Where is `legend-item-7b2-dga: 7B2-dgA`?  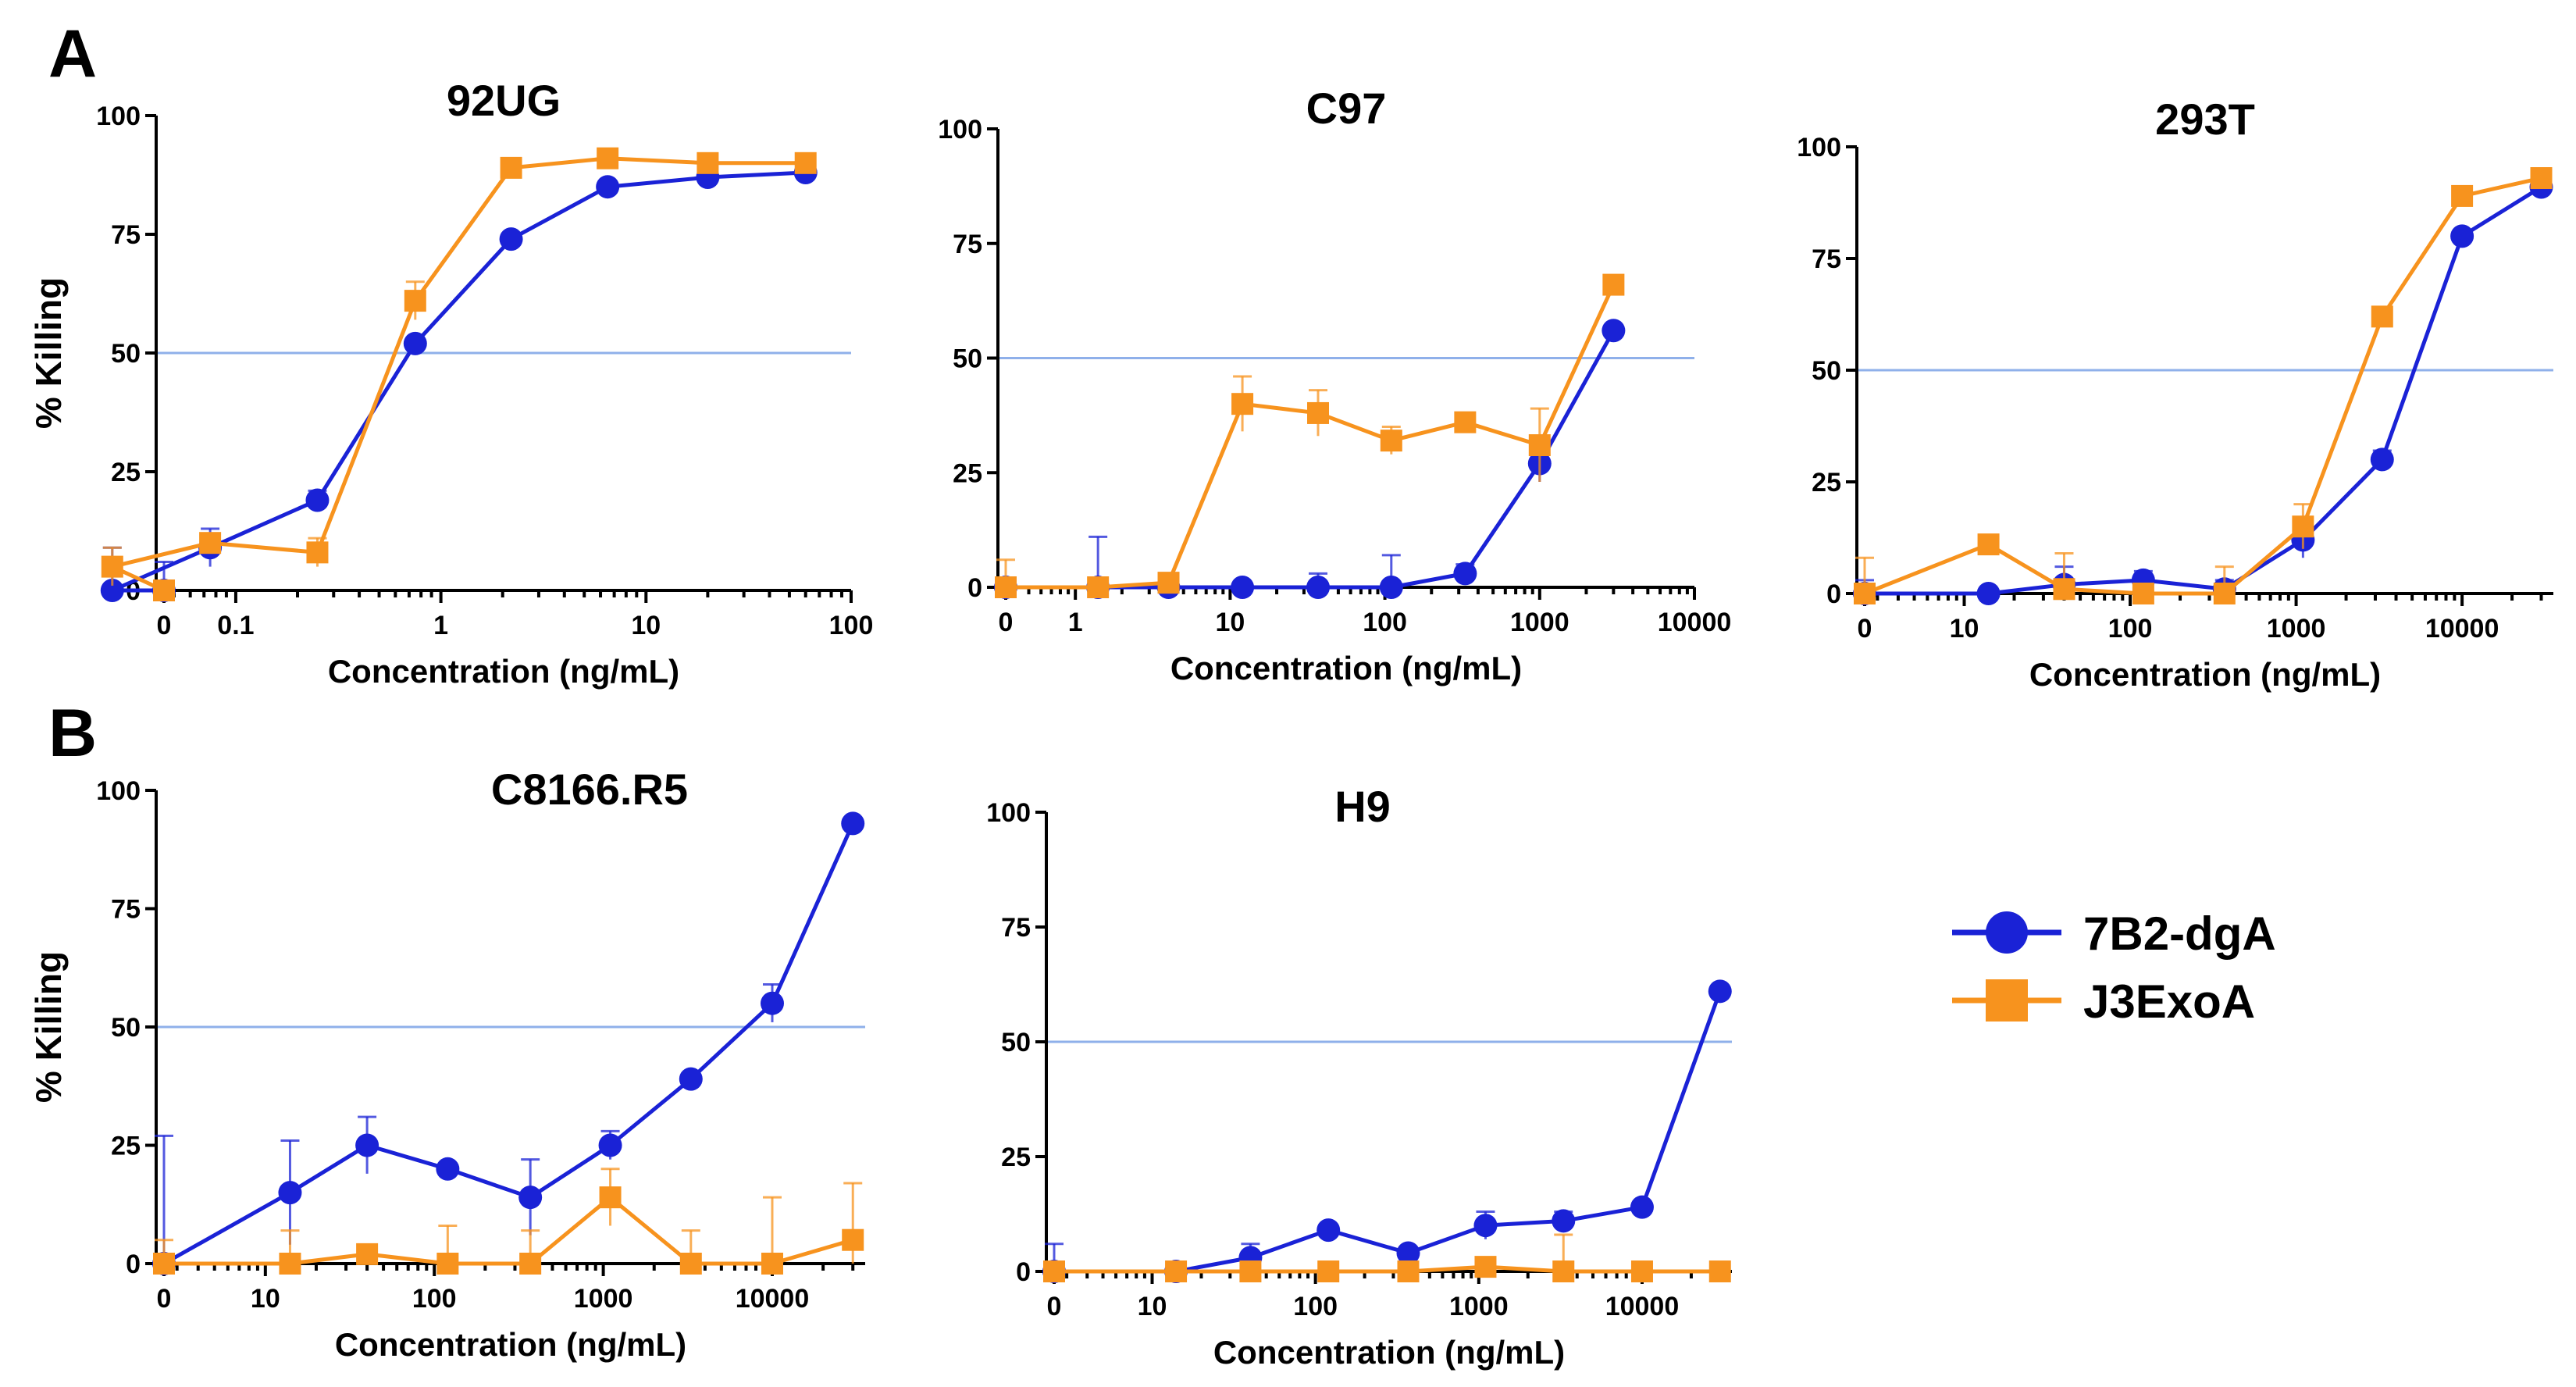 legend-item-7b2-dga: 7B2-dgA is located at coordinates (2114, 933).